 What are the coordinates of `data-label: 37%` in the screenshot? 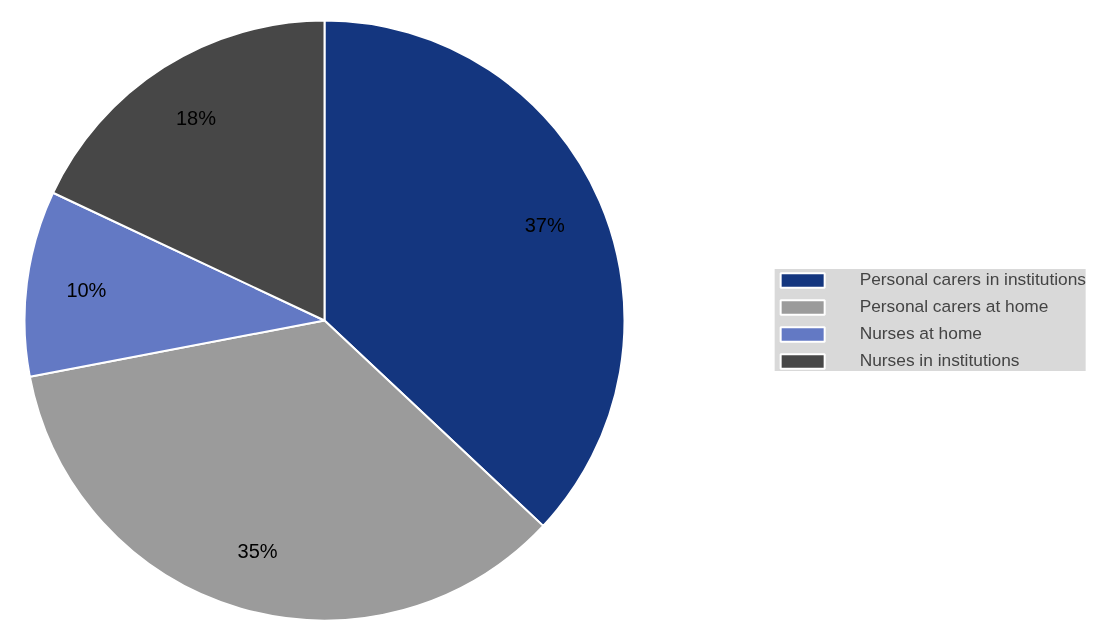 It's located at (544, 225).